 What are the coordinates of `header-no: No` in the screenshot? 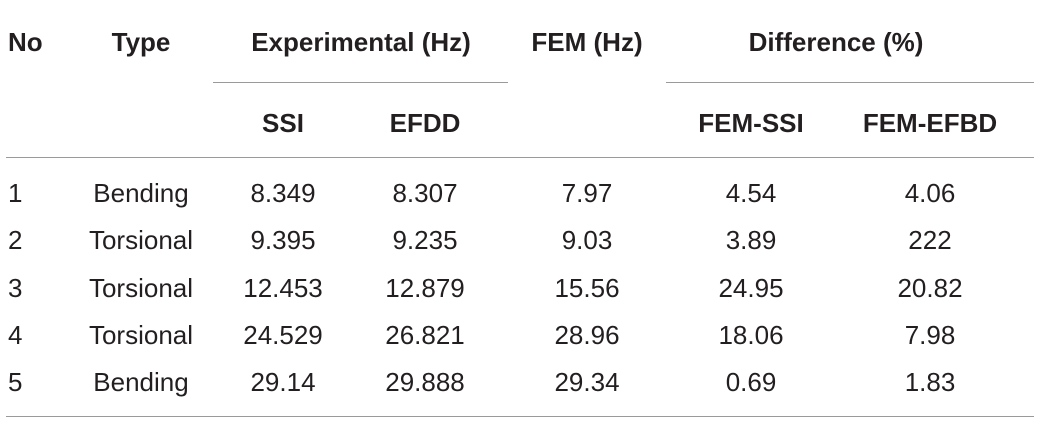 It's located at (25, 42).